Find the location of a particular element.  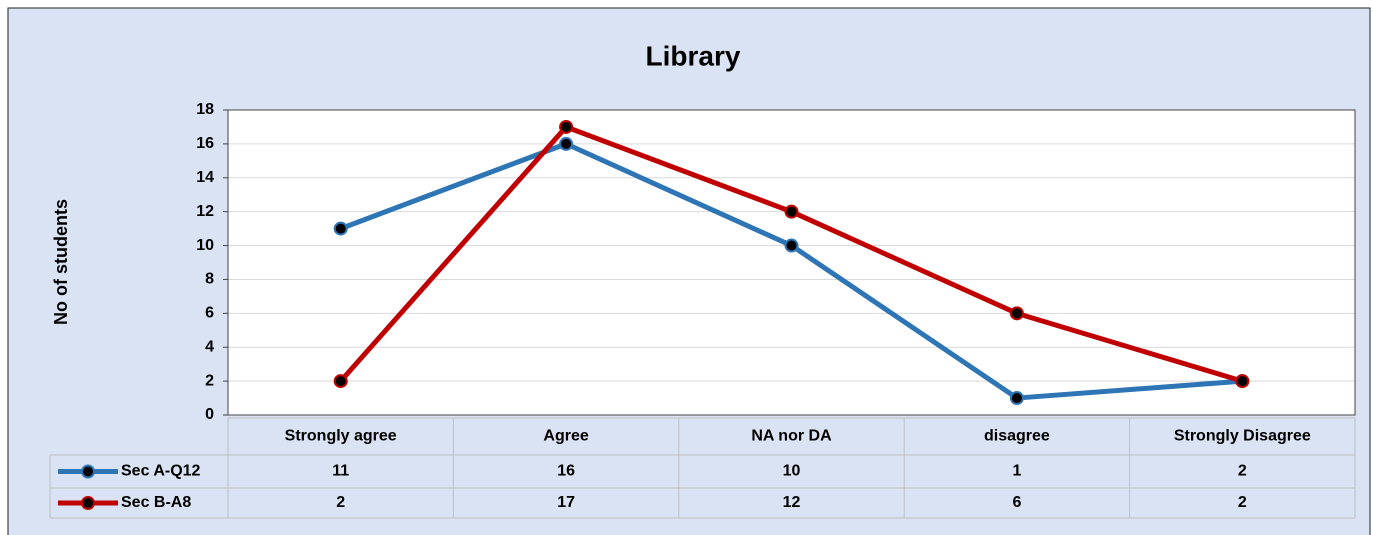

y-tick-label: 0 is located at coordinates (209, 414).